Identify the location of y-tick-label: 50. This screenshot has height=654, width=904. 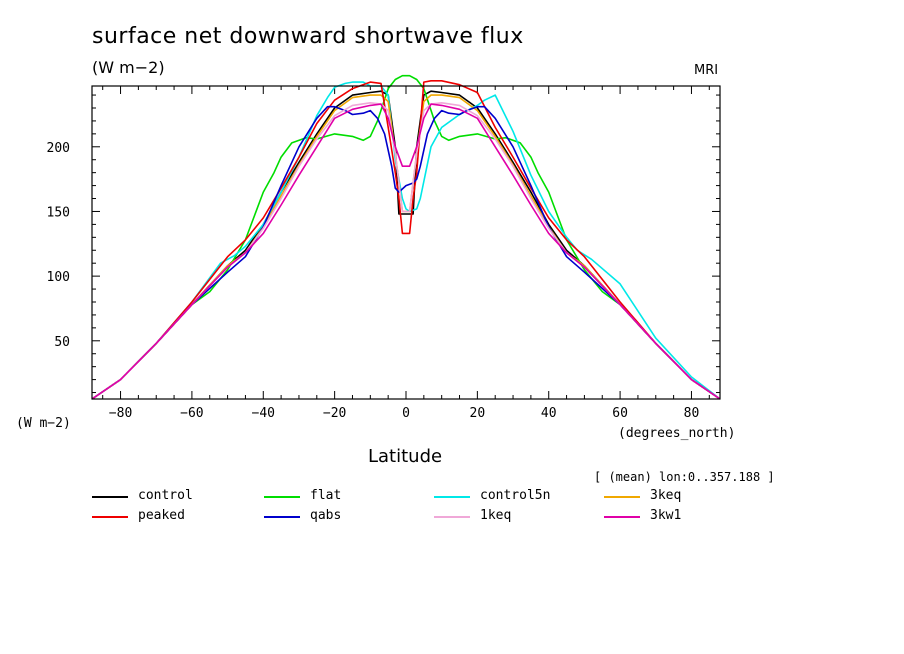
(62, 342).